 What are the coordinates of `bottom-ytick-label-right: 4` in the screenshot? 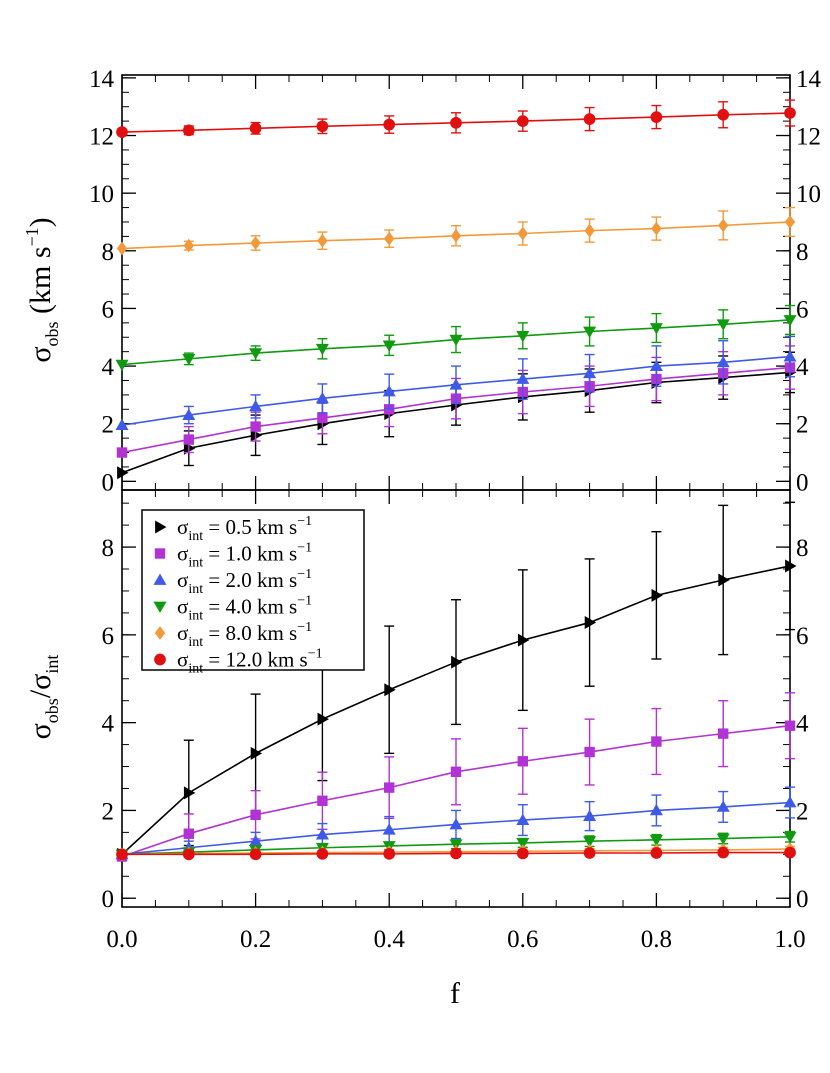 It's located at (802, 724).